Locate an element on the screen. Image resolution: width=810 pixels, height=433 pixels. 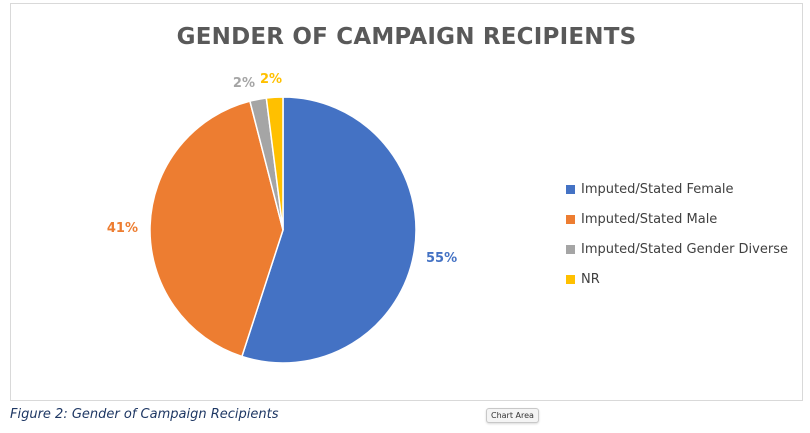
legend-label: Imputed/Stated Male is located at coordinates (649, 219).